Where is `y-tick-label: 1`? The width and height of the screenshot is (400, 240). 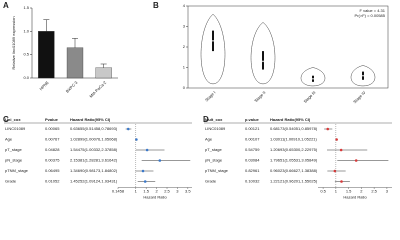 y-tick-label: 1 is located at coordinates (184, 67).